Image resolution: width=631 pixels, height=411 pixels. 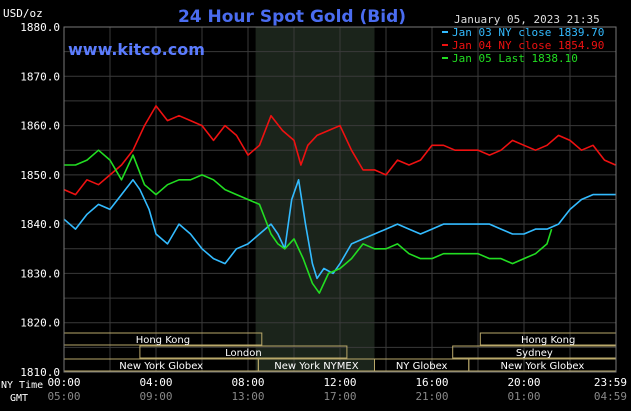 What do you see at coordinates (63, 382) in the screenshot?
I see `x-tick-label-ny: 00:00` at bounding box center [63, 382].